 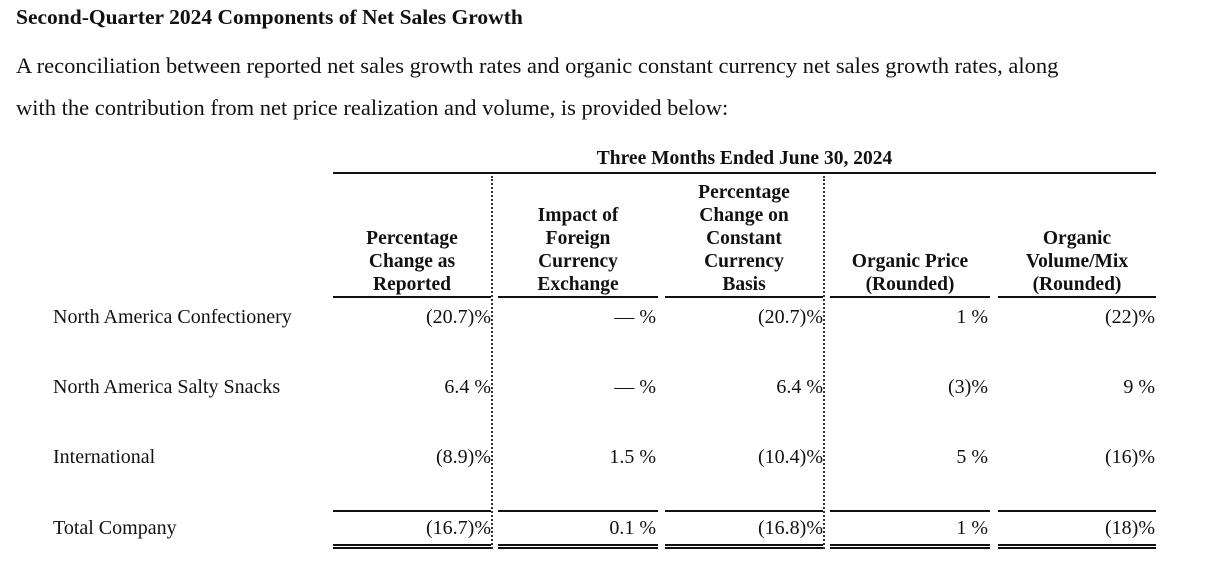 What do you see at coordinates (1130, 528) in the screenshot?
I see `table-cell-total: (18)%` at bounding box center [1130, 528].